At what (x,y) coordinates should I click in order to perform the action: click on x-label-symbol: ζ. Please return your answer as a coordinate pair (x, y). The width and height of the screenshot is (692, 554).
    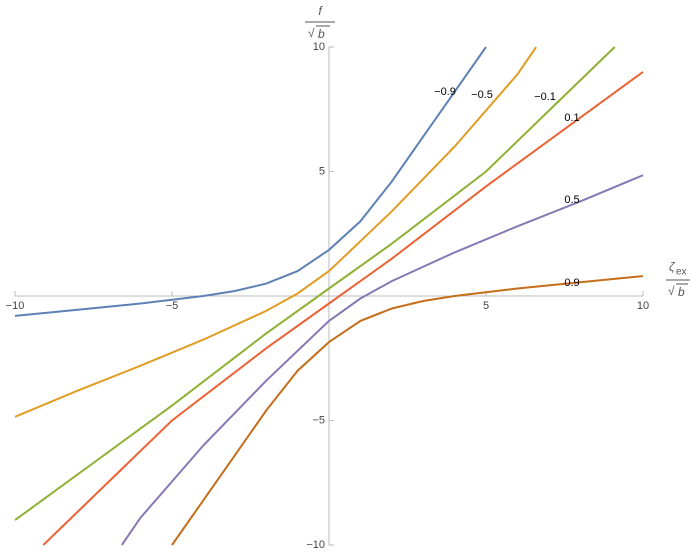
    Looking at the image, I should click on (672, 267).